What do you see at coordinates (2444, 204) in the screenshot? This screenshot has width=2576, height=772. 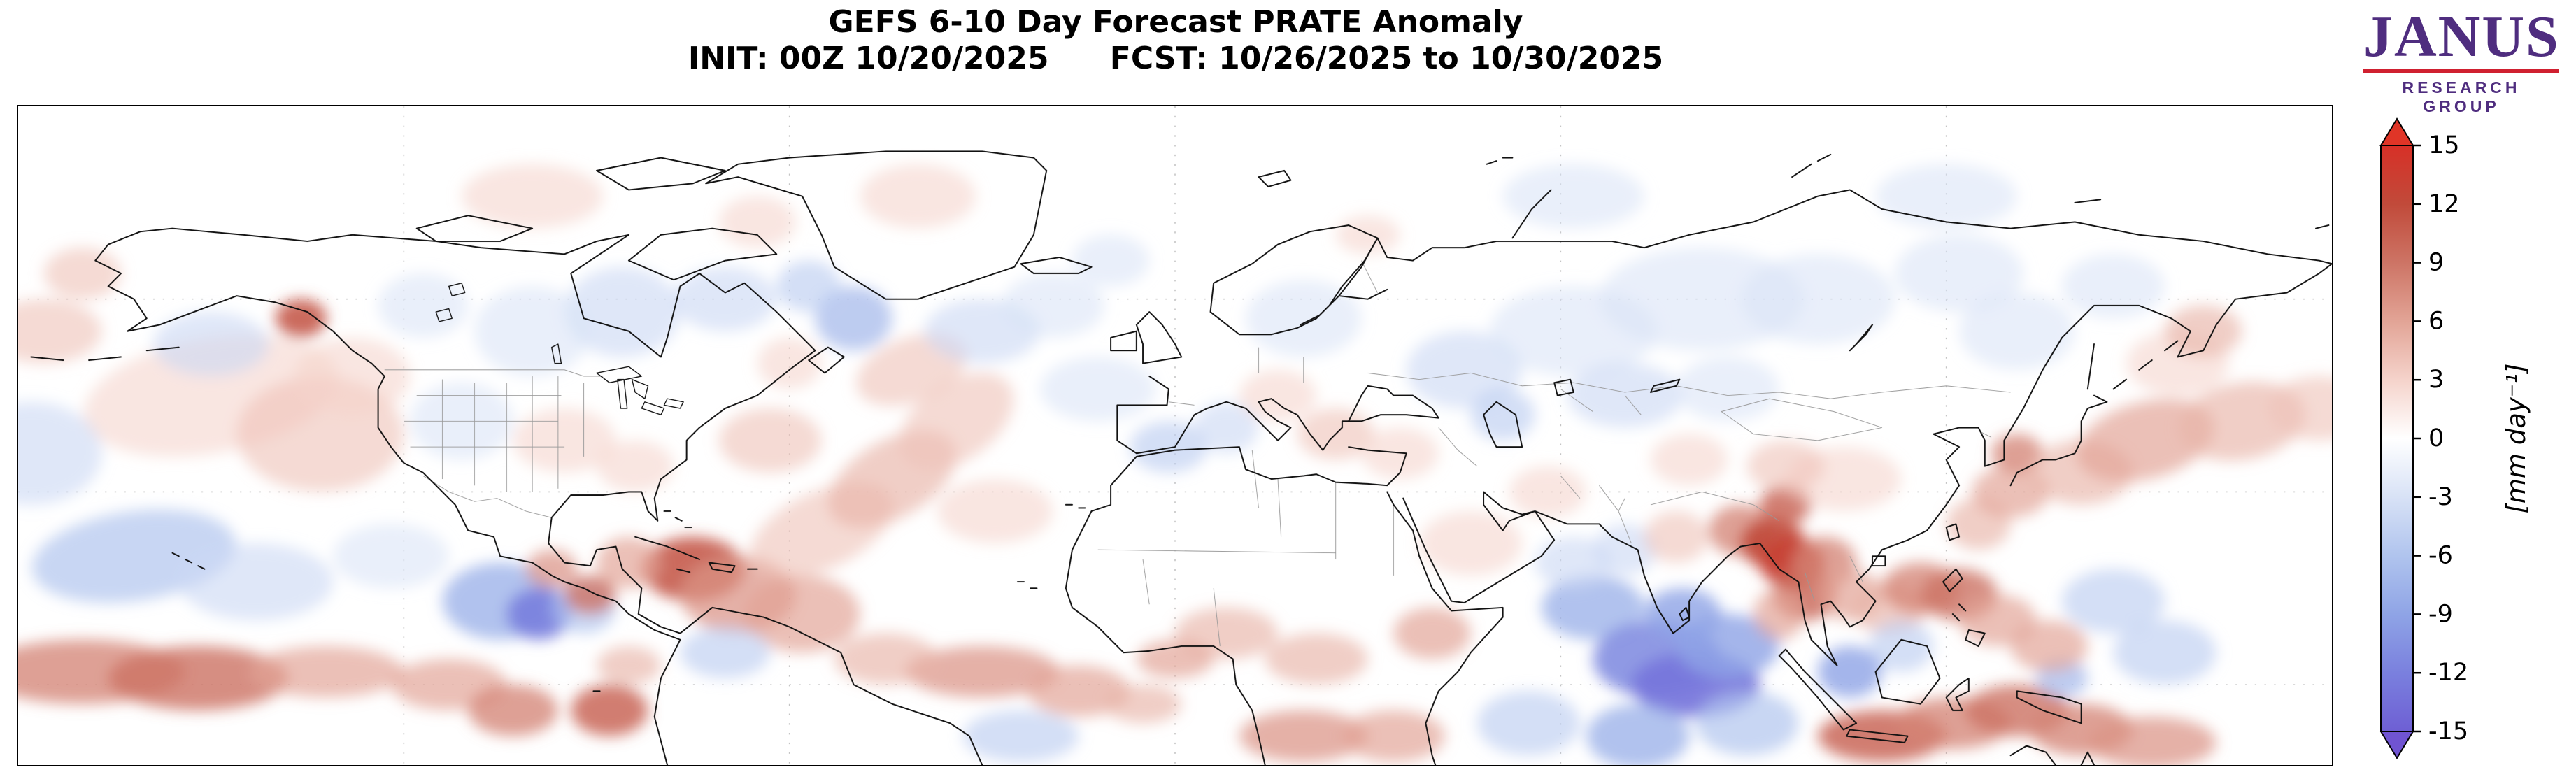 I see `colorbar-tick-label: 12` at bounding box center [2444, 204].